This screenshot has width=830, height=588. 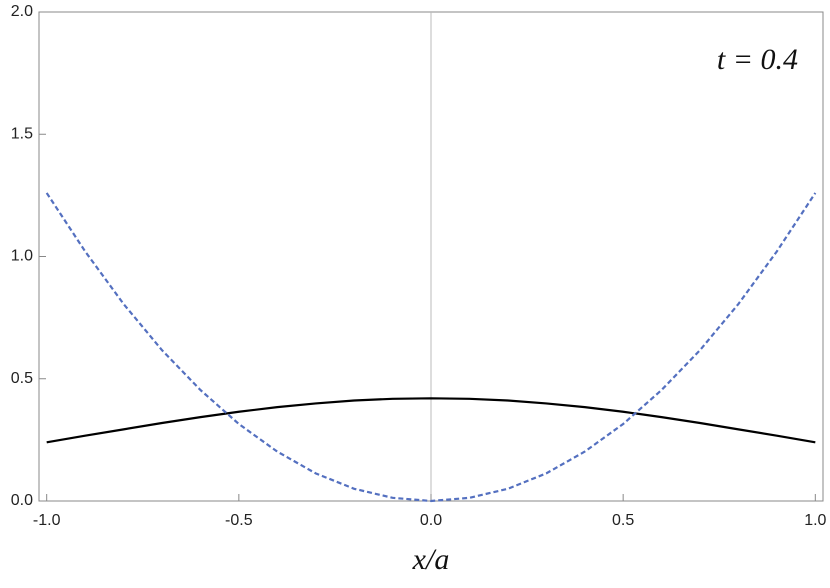 What do you see at coordinates (757, 59) in the screenshot?
I see `annotation: t = 0.4` at bounding box center [757, 59].